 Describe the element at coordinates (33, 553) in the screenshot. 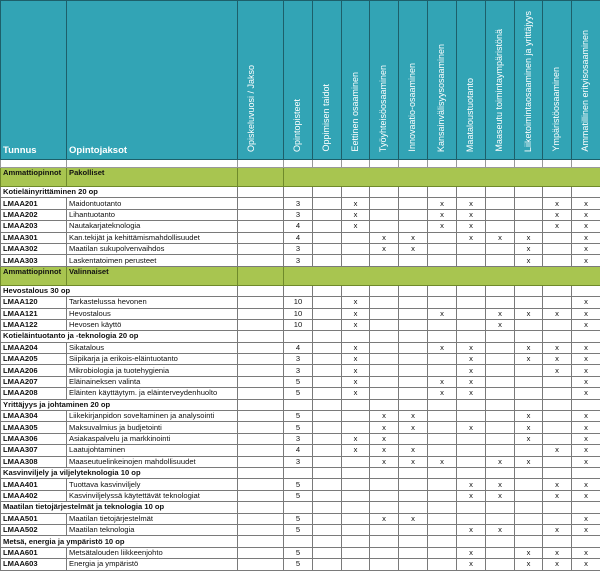

I see `course-code: LMAA601` at that location.